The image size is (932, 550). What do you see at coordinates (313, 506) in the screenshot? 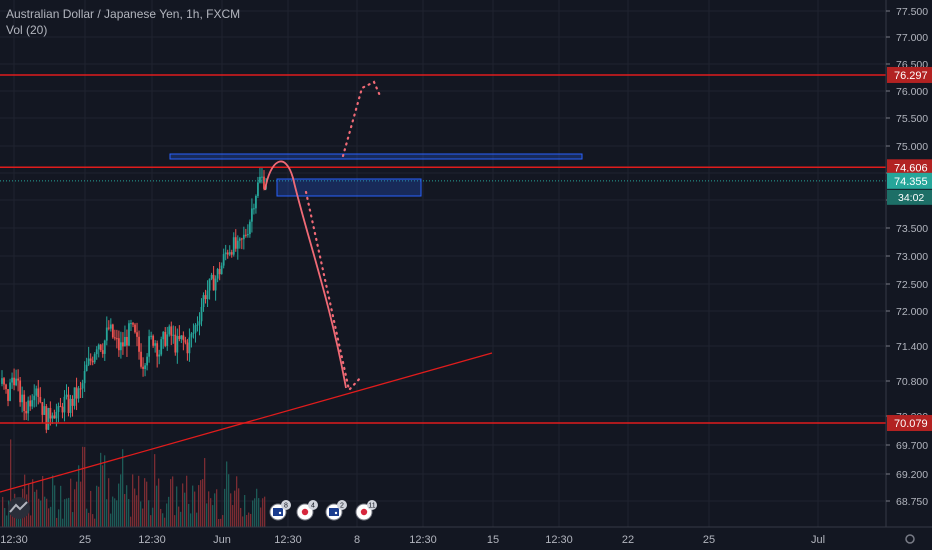
I see `badge-count: 4` at bounding box center [313, 506].